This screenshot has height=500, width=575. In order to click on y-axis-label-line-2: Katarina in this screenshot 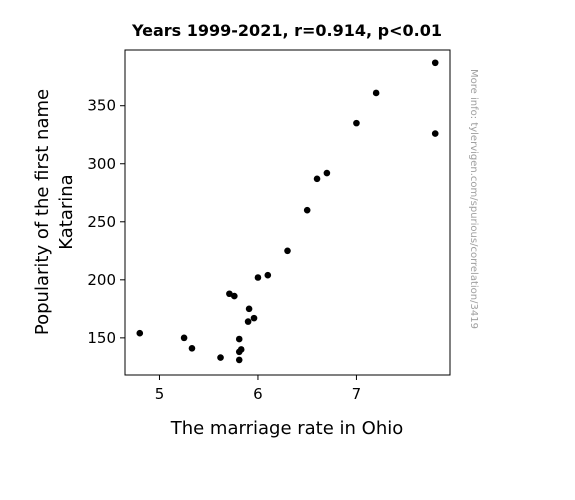, I will do `click(66, 211)`.